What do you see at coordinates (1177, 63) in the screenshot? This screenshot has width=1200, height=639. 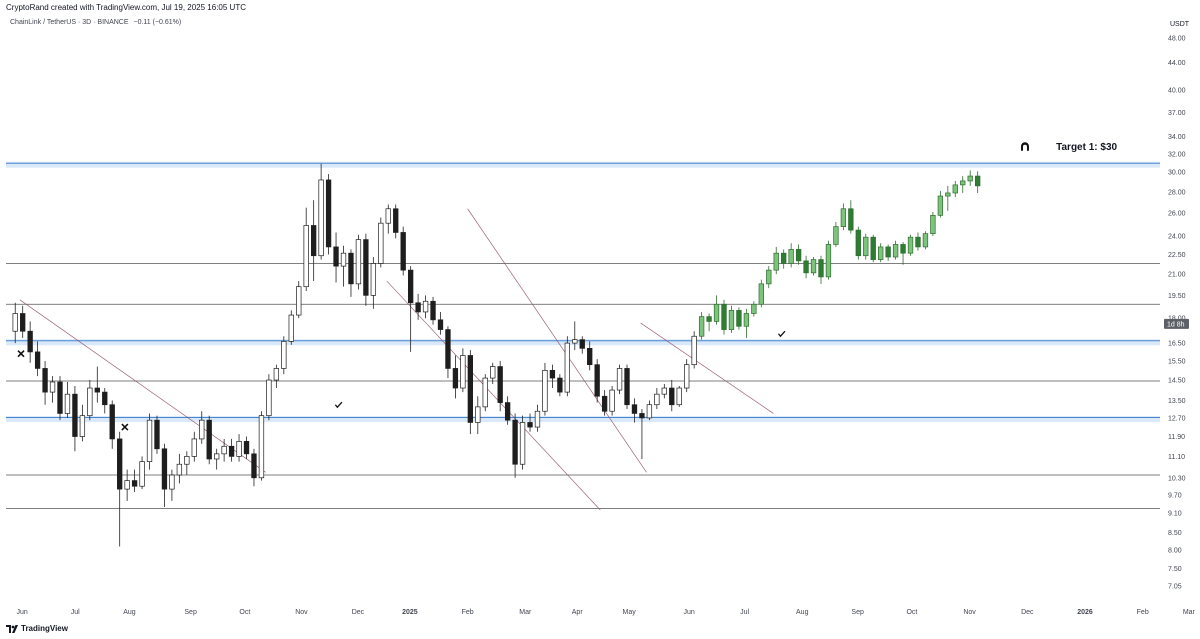 I see `price-tick-label: 44.00` at bounding box center [1177, 63].